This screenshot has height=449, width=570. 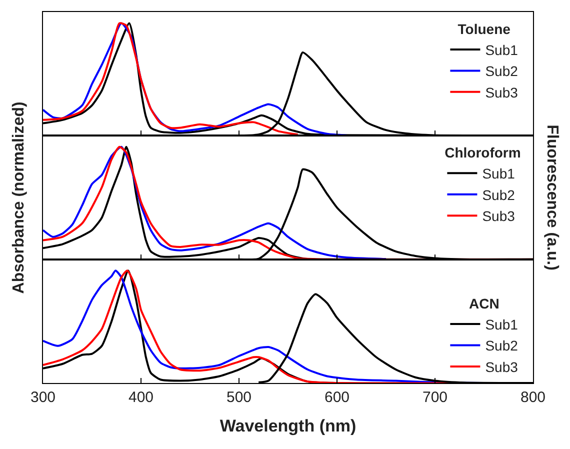 What do you see at coordinates (484, 303) in the screenshot?
I see `legend-title: ACN` at bounding box center [484, 303].